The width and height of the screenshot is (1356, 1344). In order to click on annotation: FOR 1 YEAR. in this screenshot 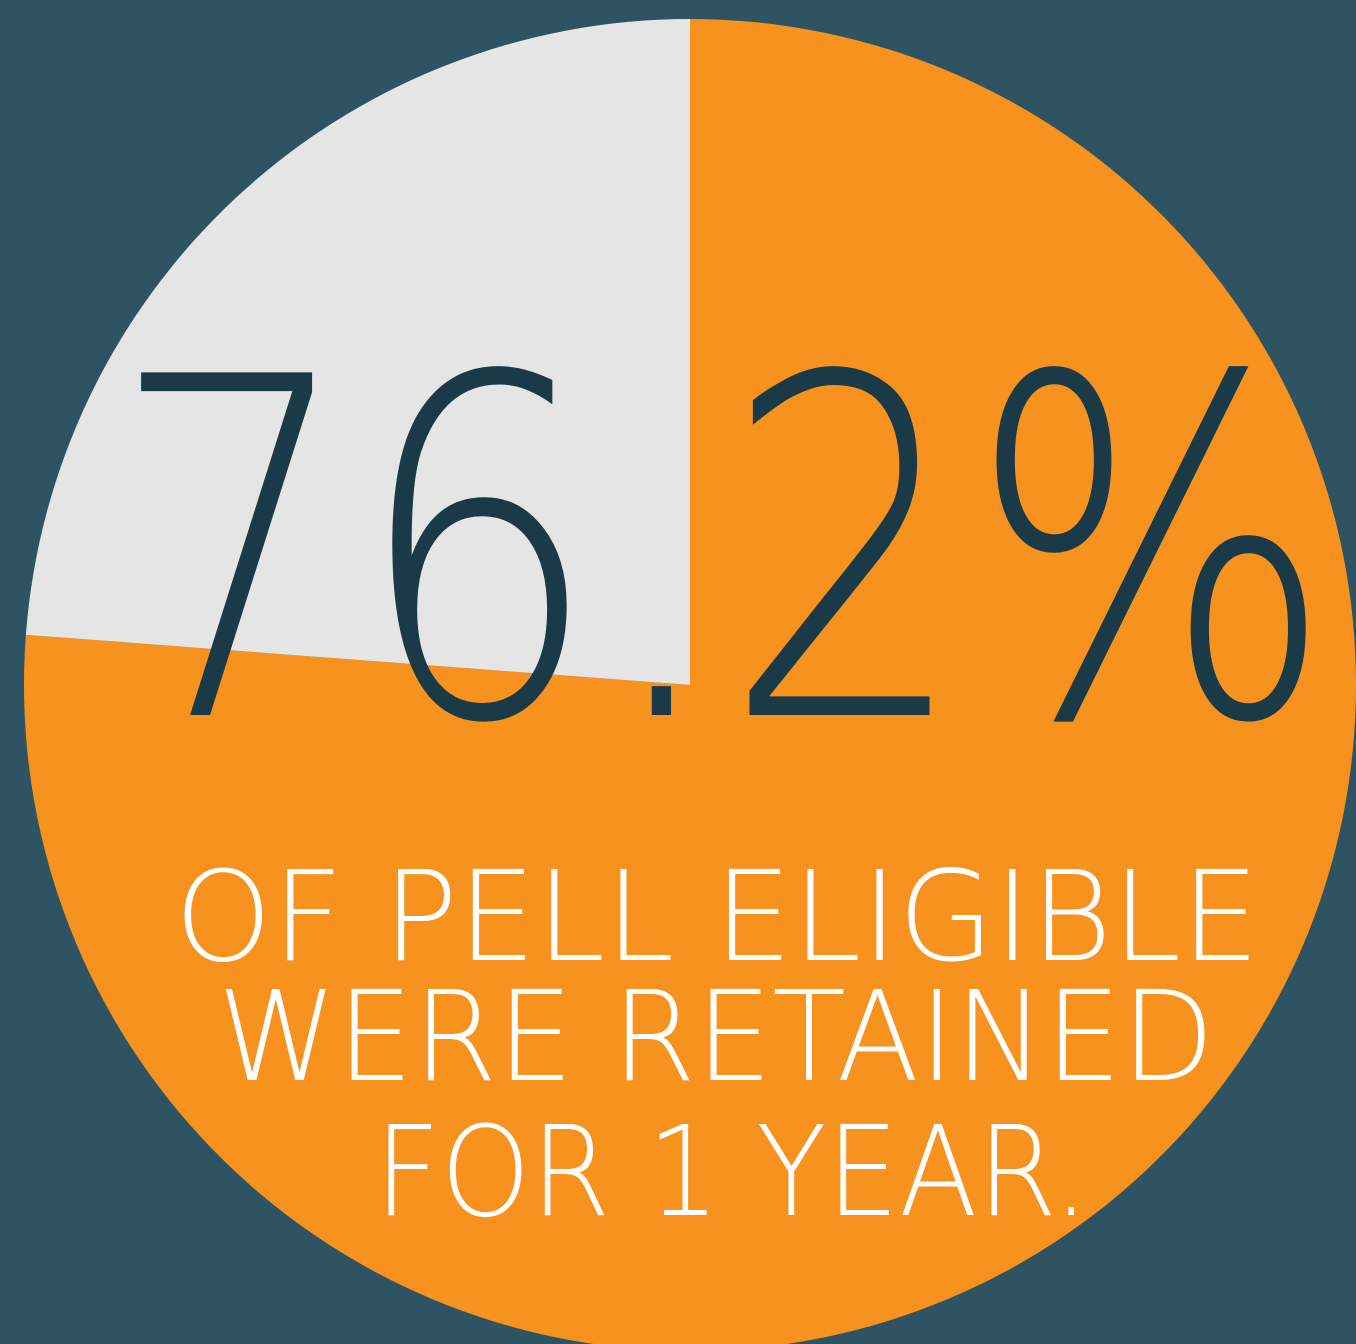, I will do `click(732, 1172)`.